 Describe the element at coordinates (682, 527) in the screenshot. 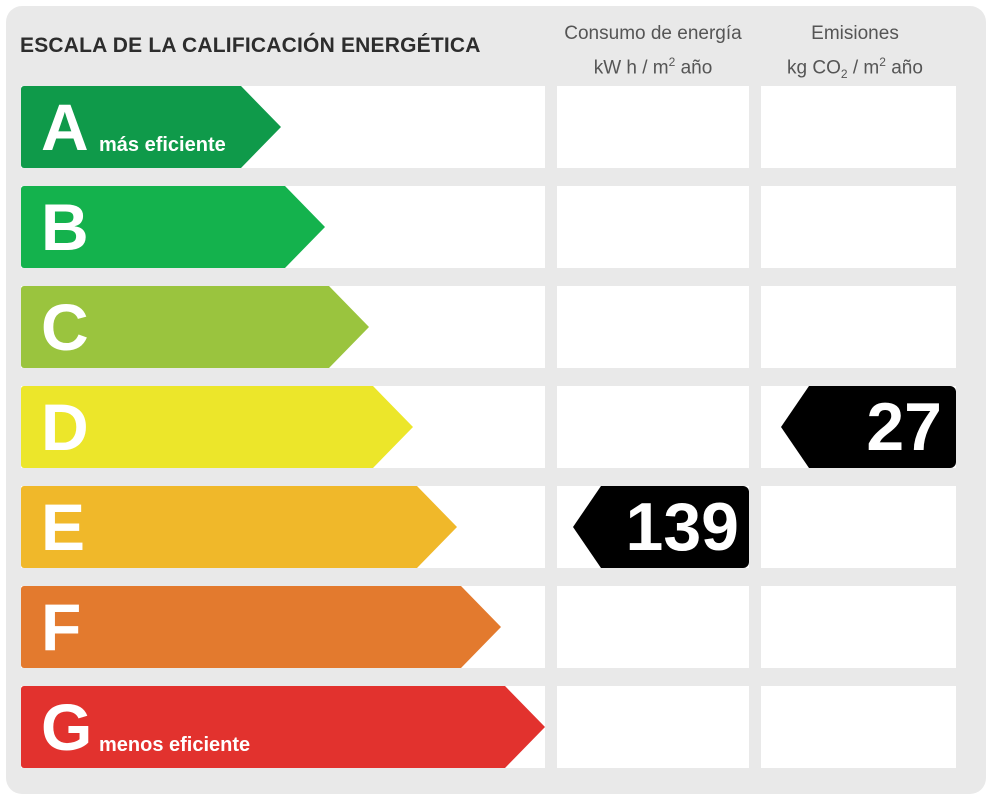

I see `energy-value-text: 139` at that location.